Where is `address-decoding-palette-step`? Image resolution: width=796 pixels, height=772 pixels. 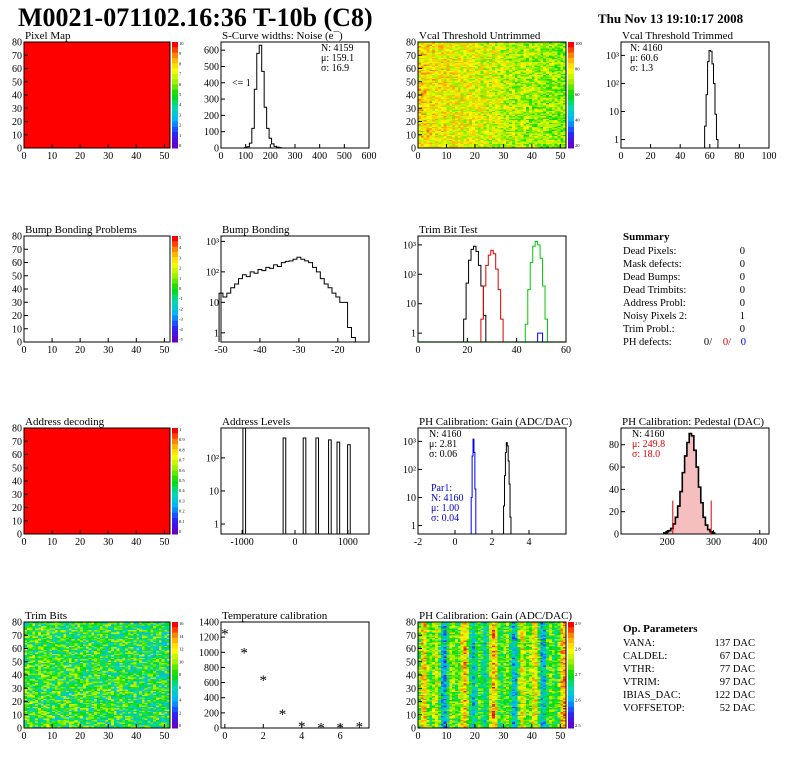
address-decoding-palette-step is located at coordinates (175, 436).